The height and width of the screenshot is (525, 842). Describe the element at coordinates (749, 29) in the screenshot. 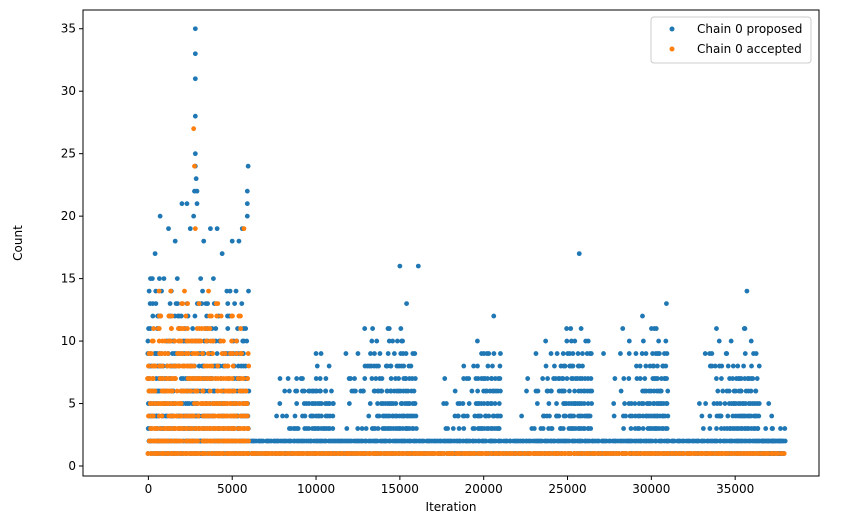

I see `legend-label-proposed: Chain 0 proposed` at that location.